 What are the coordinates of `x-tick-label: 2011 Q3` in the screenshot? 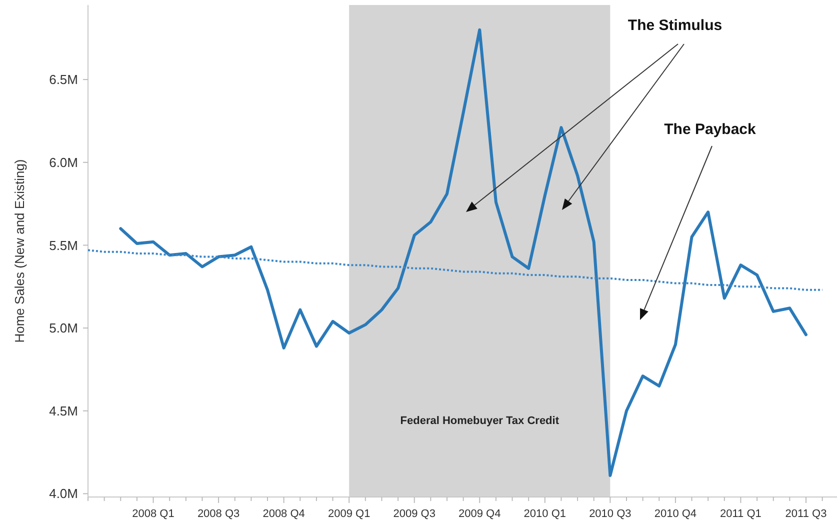 It's located at (806, 514).